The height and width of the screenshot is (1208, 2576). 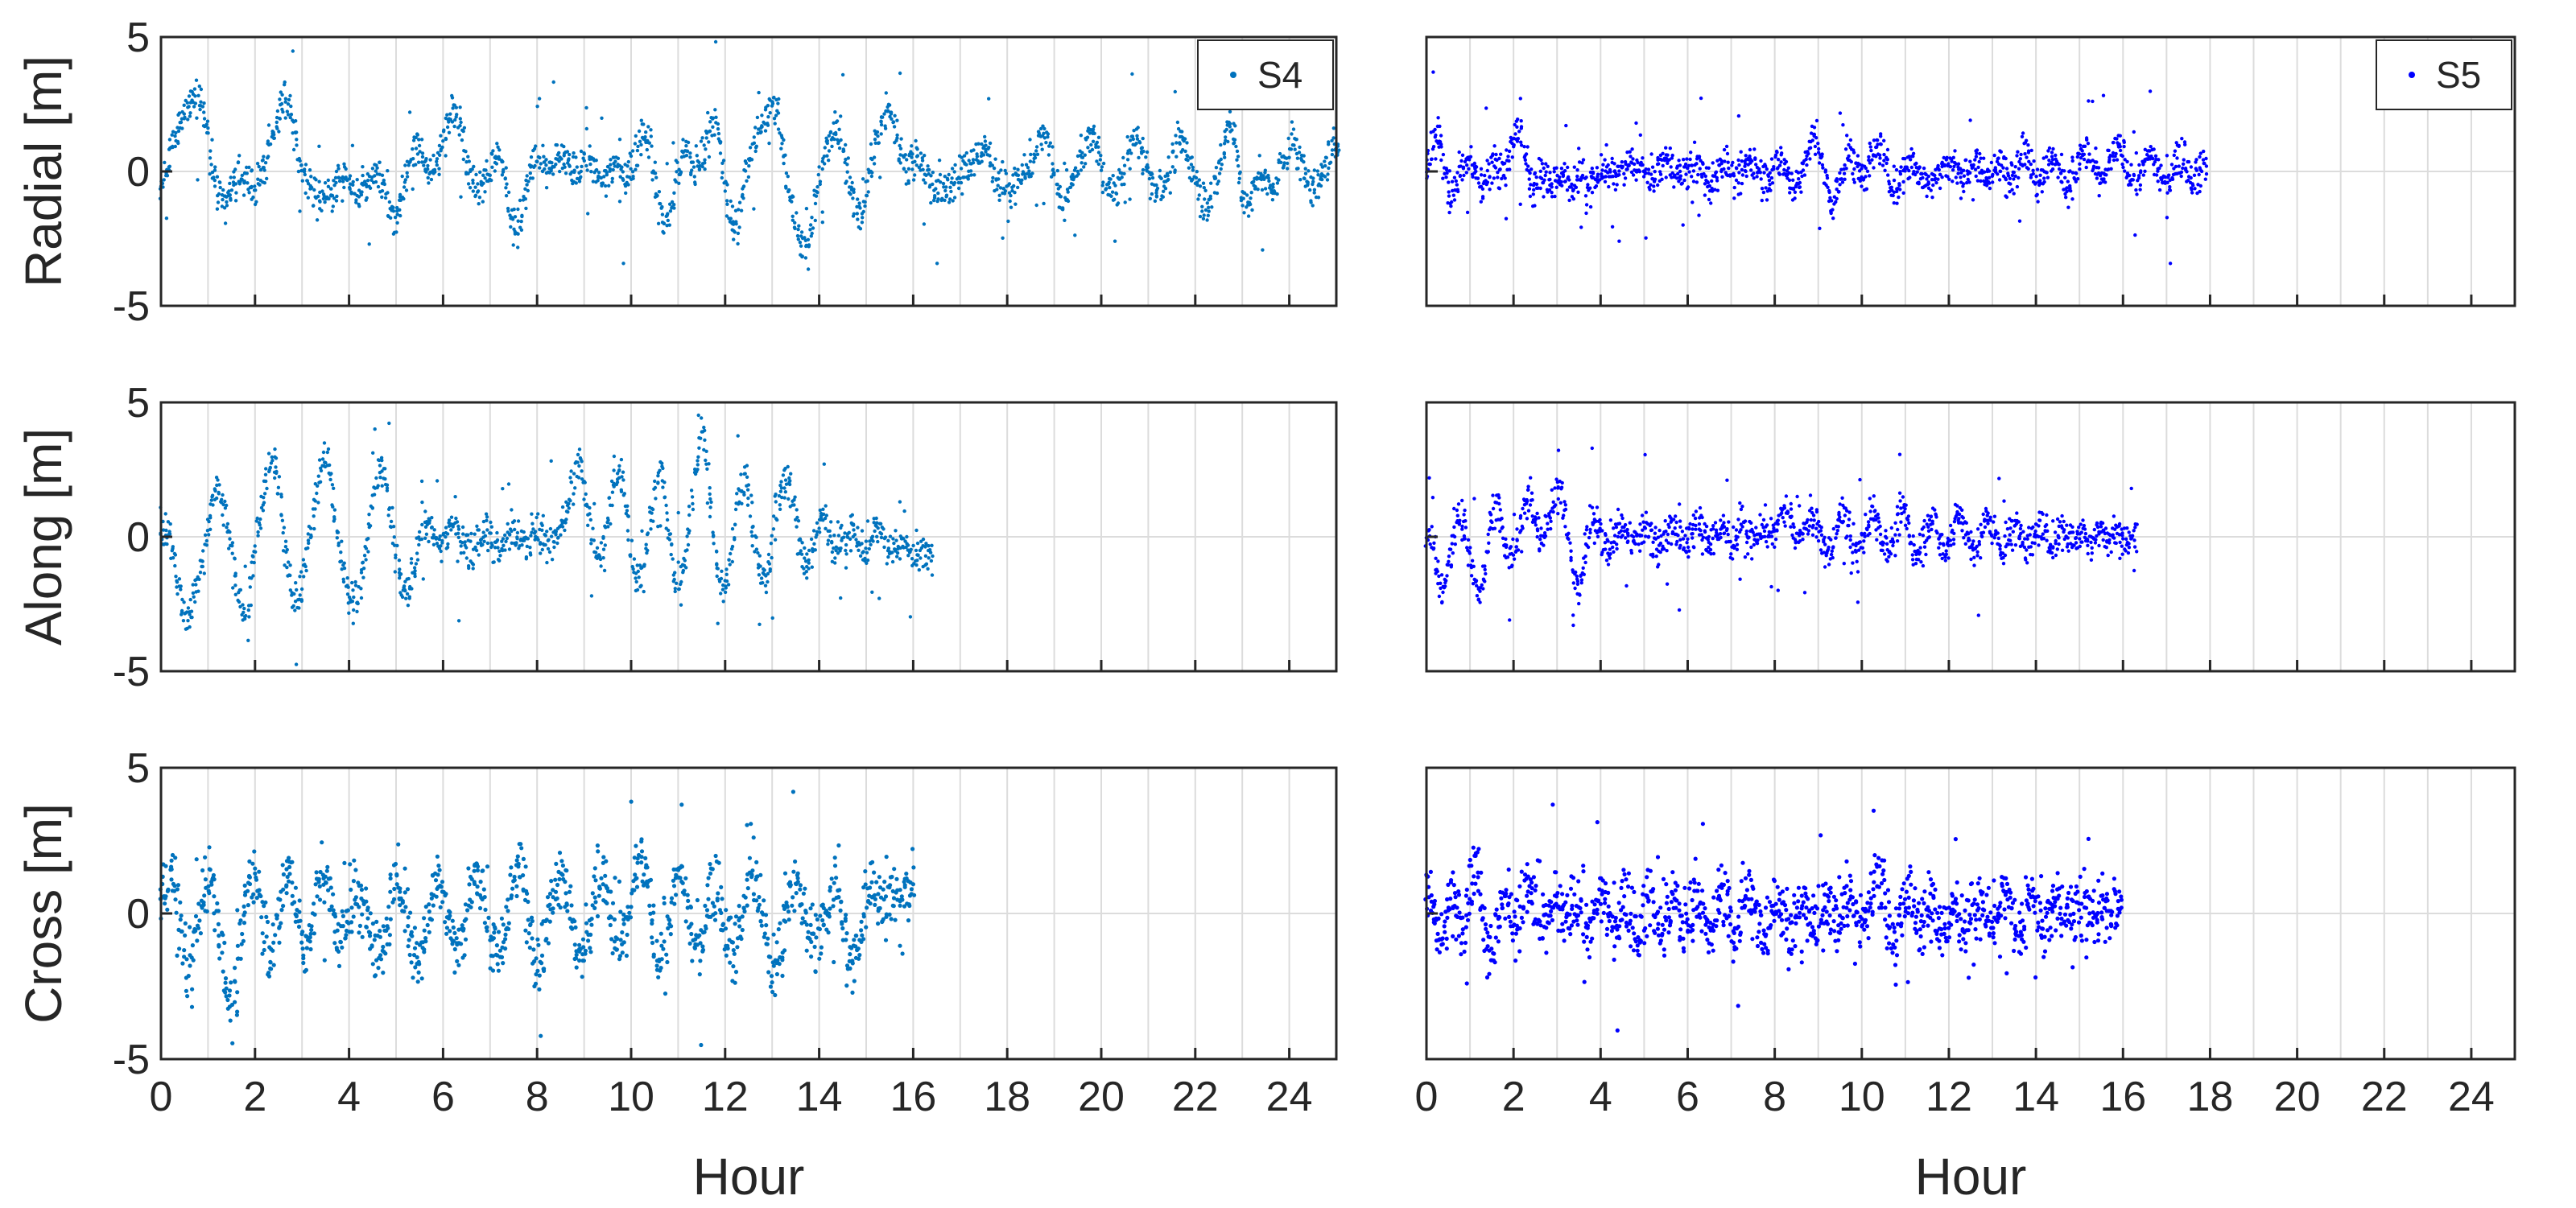 What do you see at coordinates (43, 913) in the screenshot?
I see `y-axis-label-cross: Cross [m]` at bounding box center [43, 913].